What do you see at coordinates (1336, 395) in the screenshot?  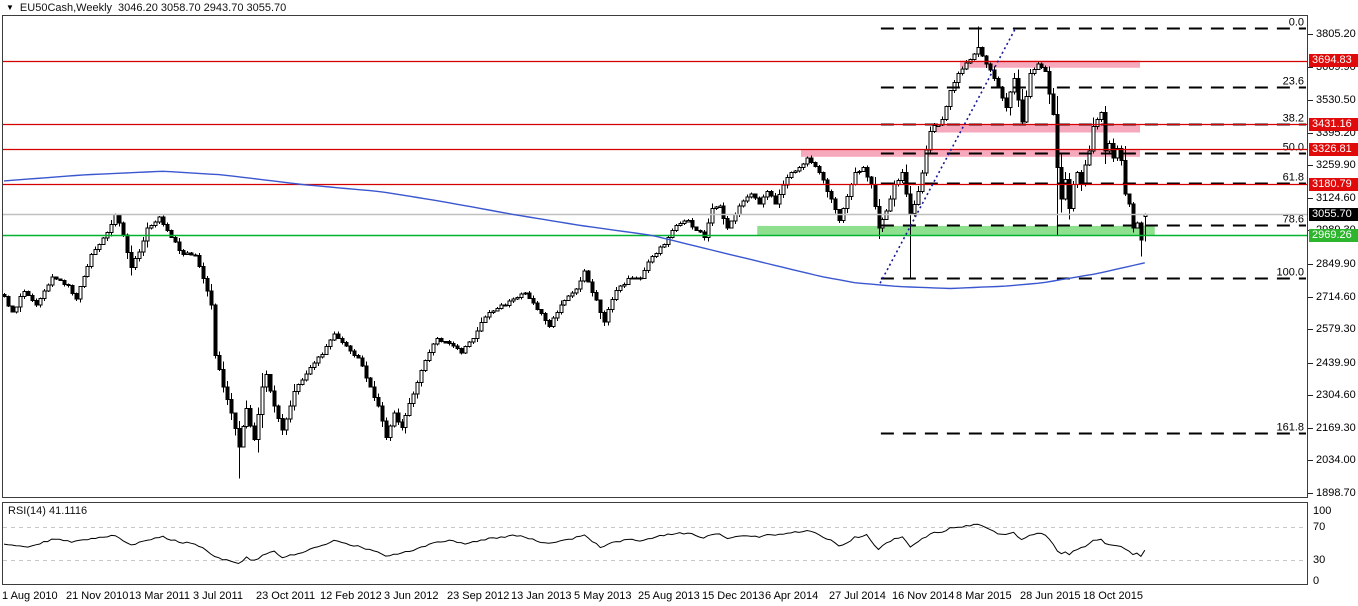 I see `price-tick-label: 2304.60` at bounding box center [1336, 395].